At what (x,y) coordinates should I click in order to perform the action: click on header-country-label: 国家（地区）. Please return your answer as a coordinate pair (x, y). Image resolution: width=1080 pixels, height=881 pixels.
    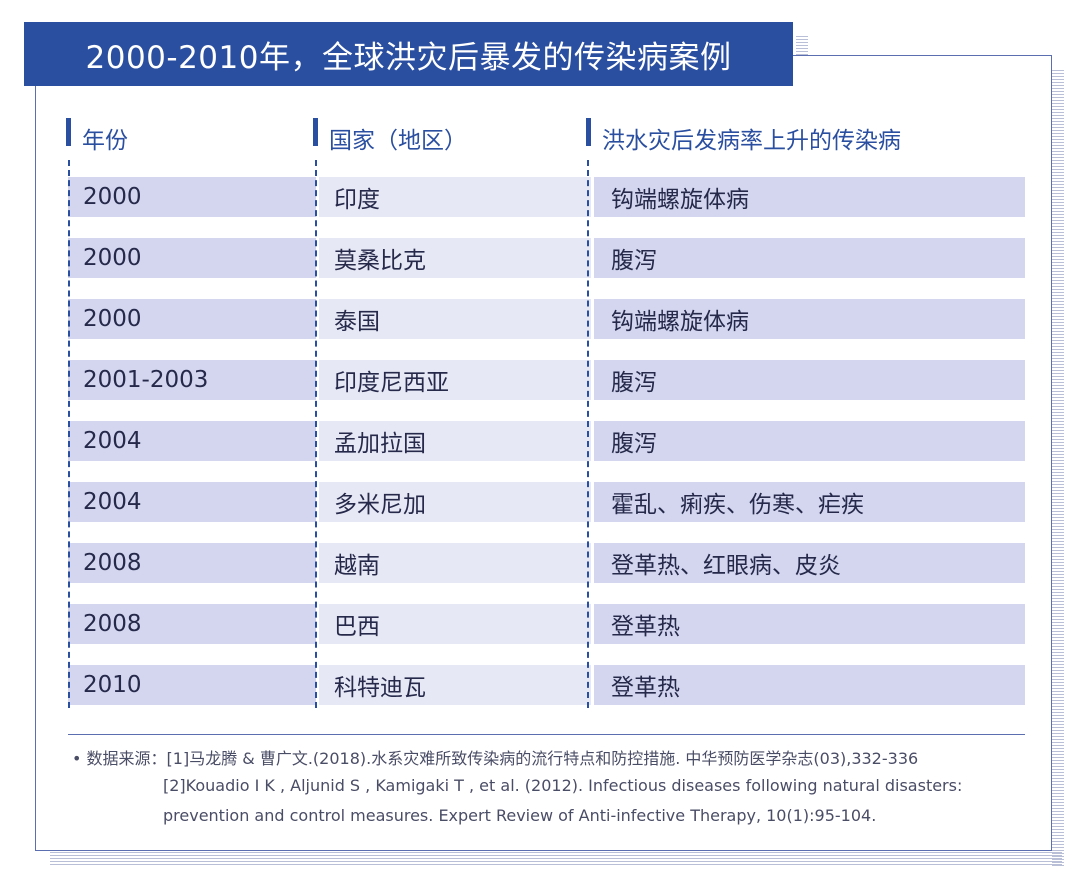
    Looking at the image, I should click on (398, 141).